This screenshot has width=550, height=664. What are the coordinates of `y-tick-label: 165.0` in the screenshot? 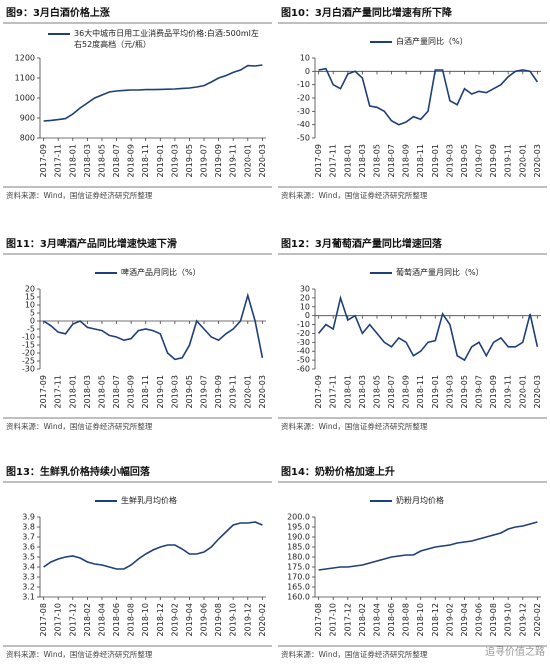 It's located at (298, 587).